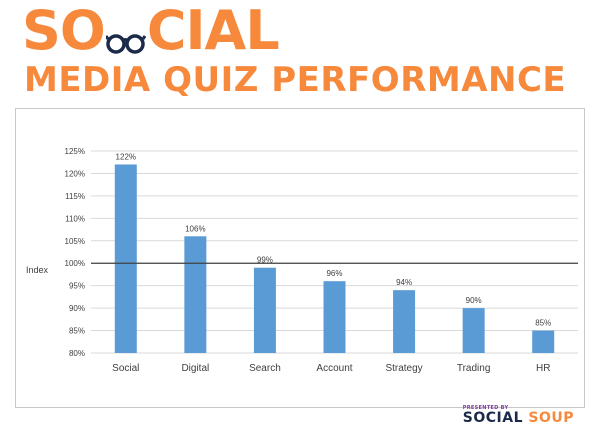 The image size is (600, 445). I want to click on presented-by-label: PRESENTED BY, so click(485, 408).